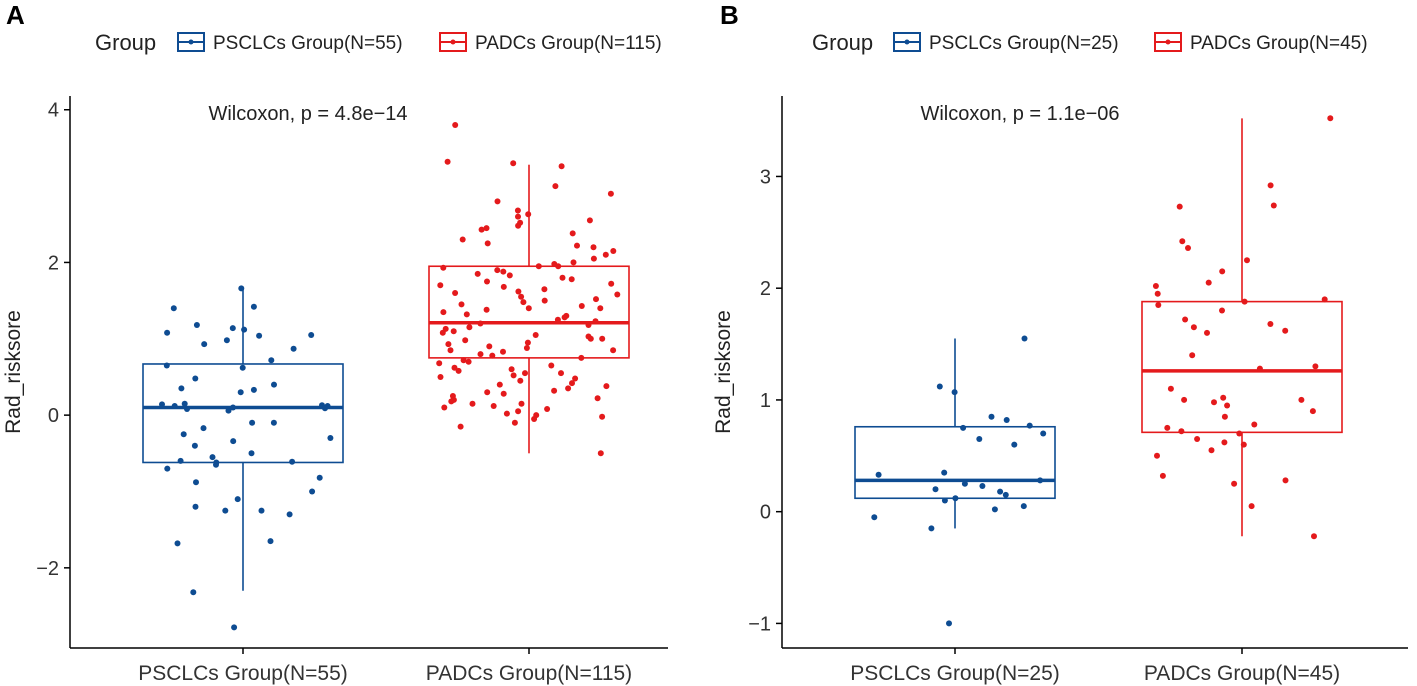 The height and width of the screenshot is (686, 1417). Describe the element at coordinates (1024, 43) in the screenshot. I see `legend-label: PSCLCs Group(N=25)` at that location.